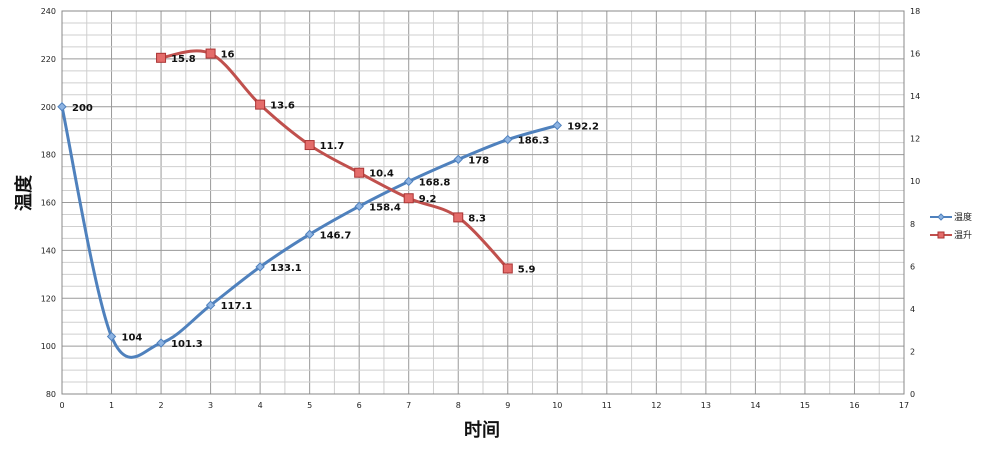  I want to click on data-label: 15.8, so click(183, 59).